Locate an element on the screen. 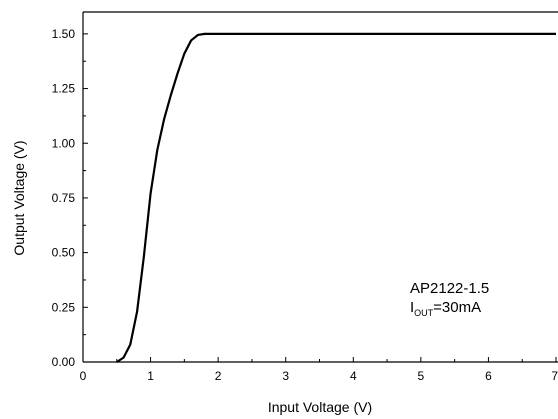  x-tick-label: 1 is located at coordinates (150, 376).